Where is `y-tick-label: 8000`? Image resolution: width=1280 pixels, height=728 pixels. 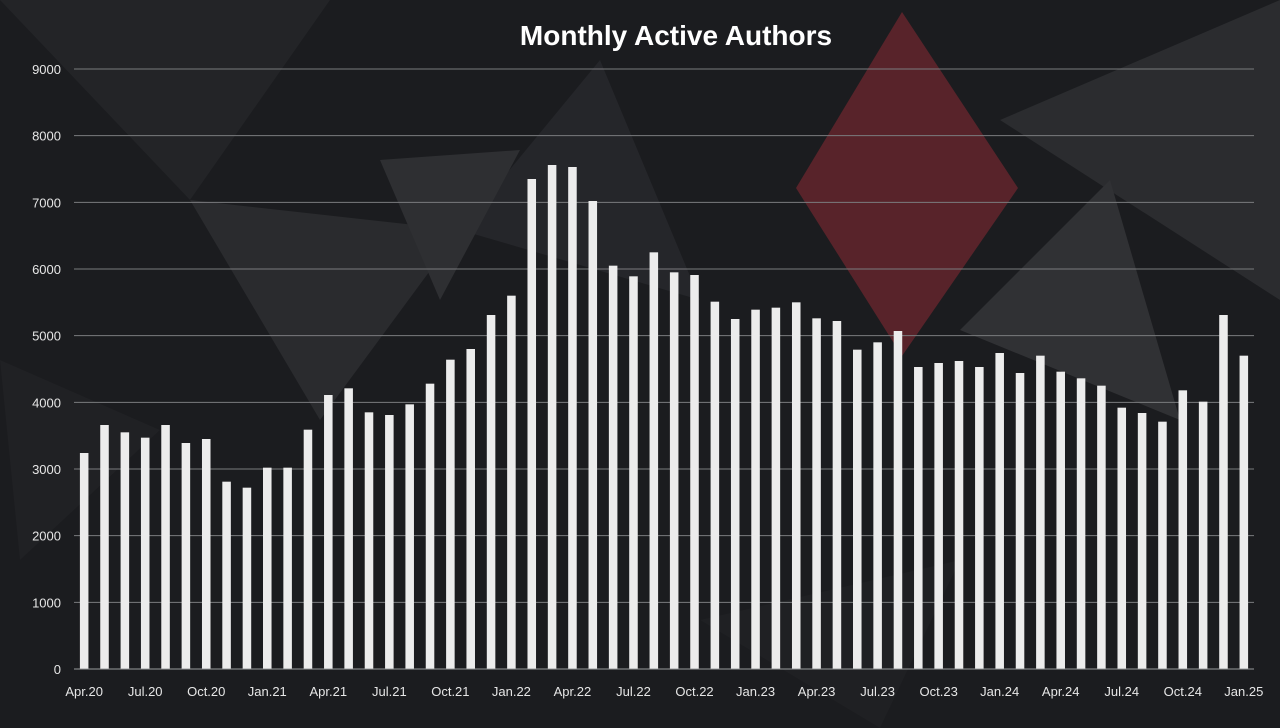 y-tick-label: 8000 is located at coordinates (46, 136).